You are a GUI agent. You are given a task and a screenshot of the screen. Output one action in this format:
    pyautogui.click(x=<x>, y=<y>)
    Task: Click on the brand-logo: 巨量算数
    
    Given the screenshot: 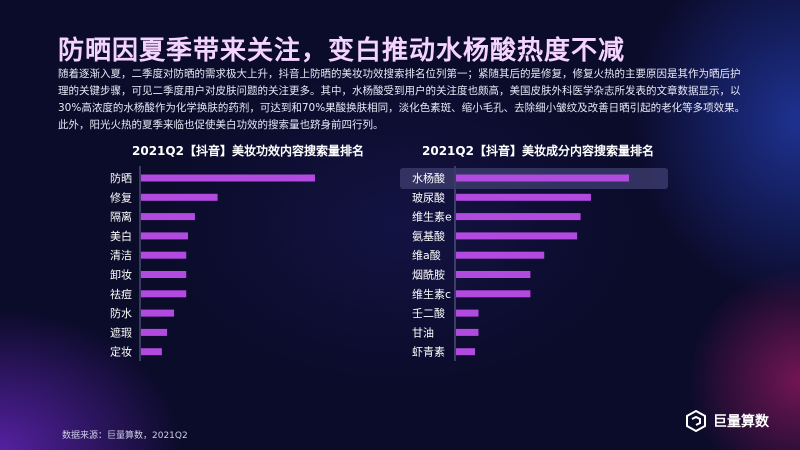 What is the action you would take?
    pyautogui.click(x=727, y=421)
    